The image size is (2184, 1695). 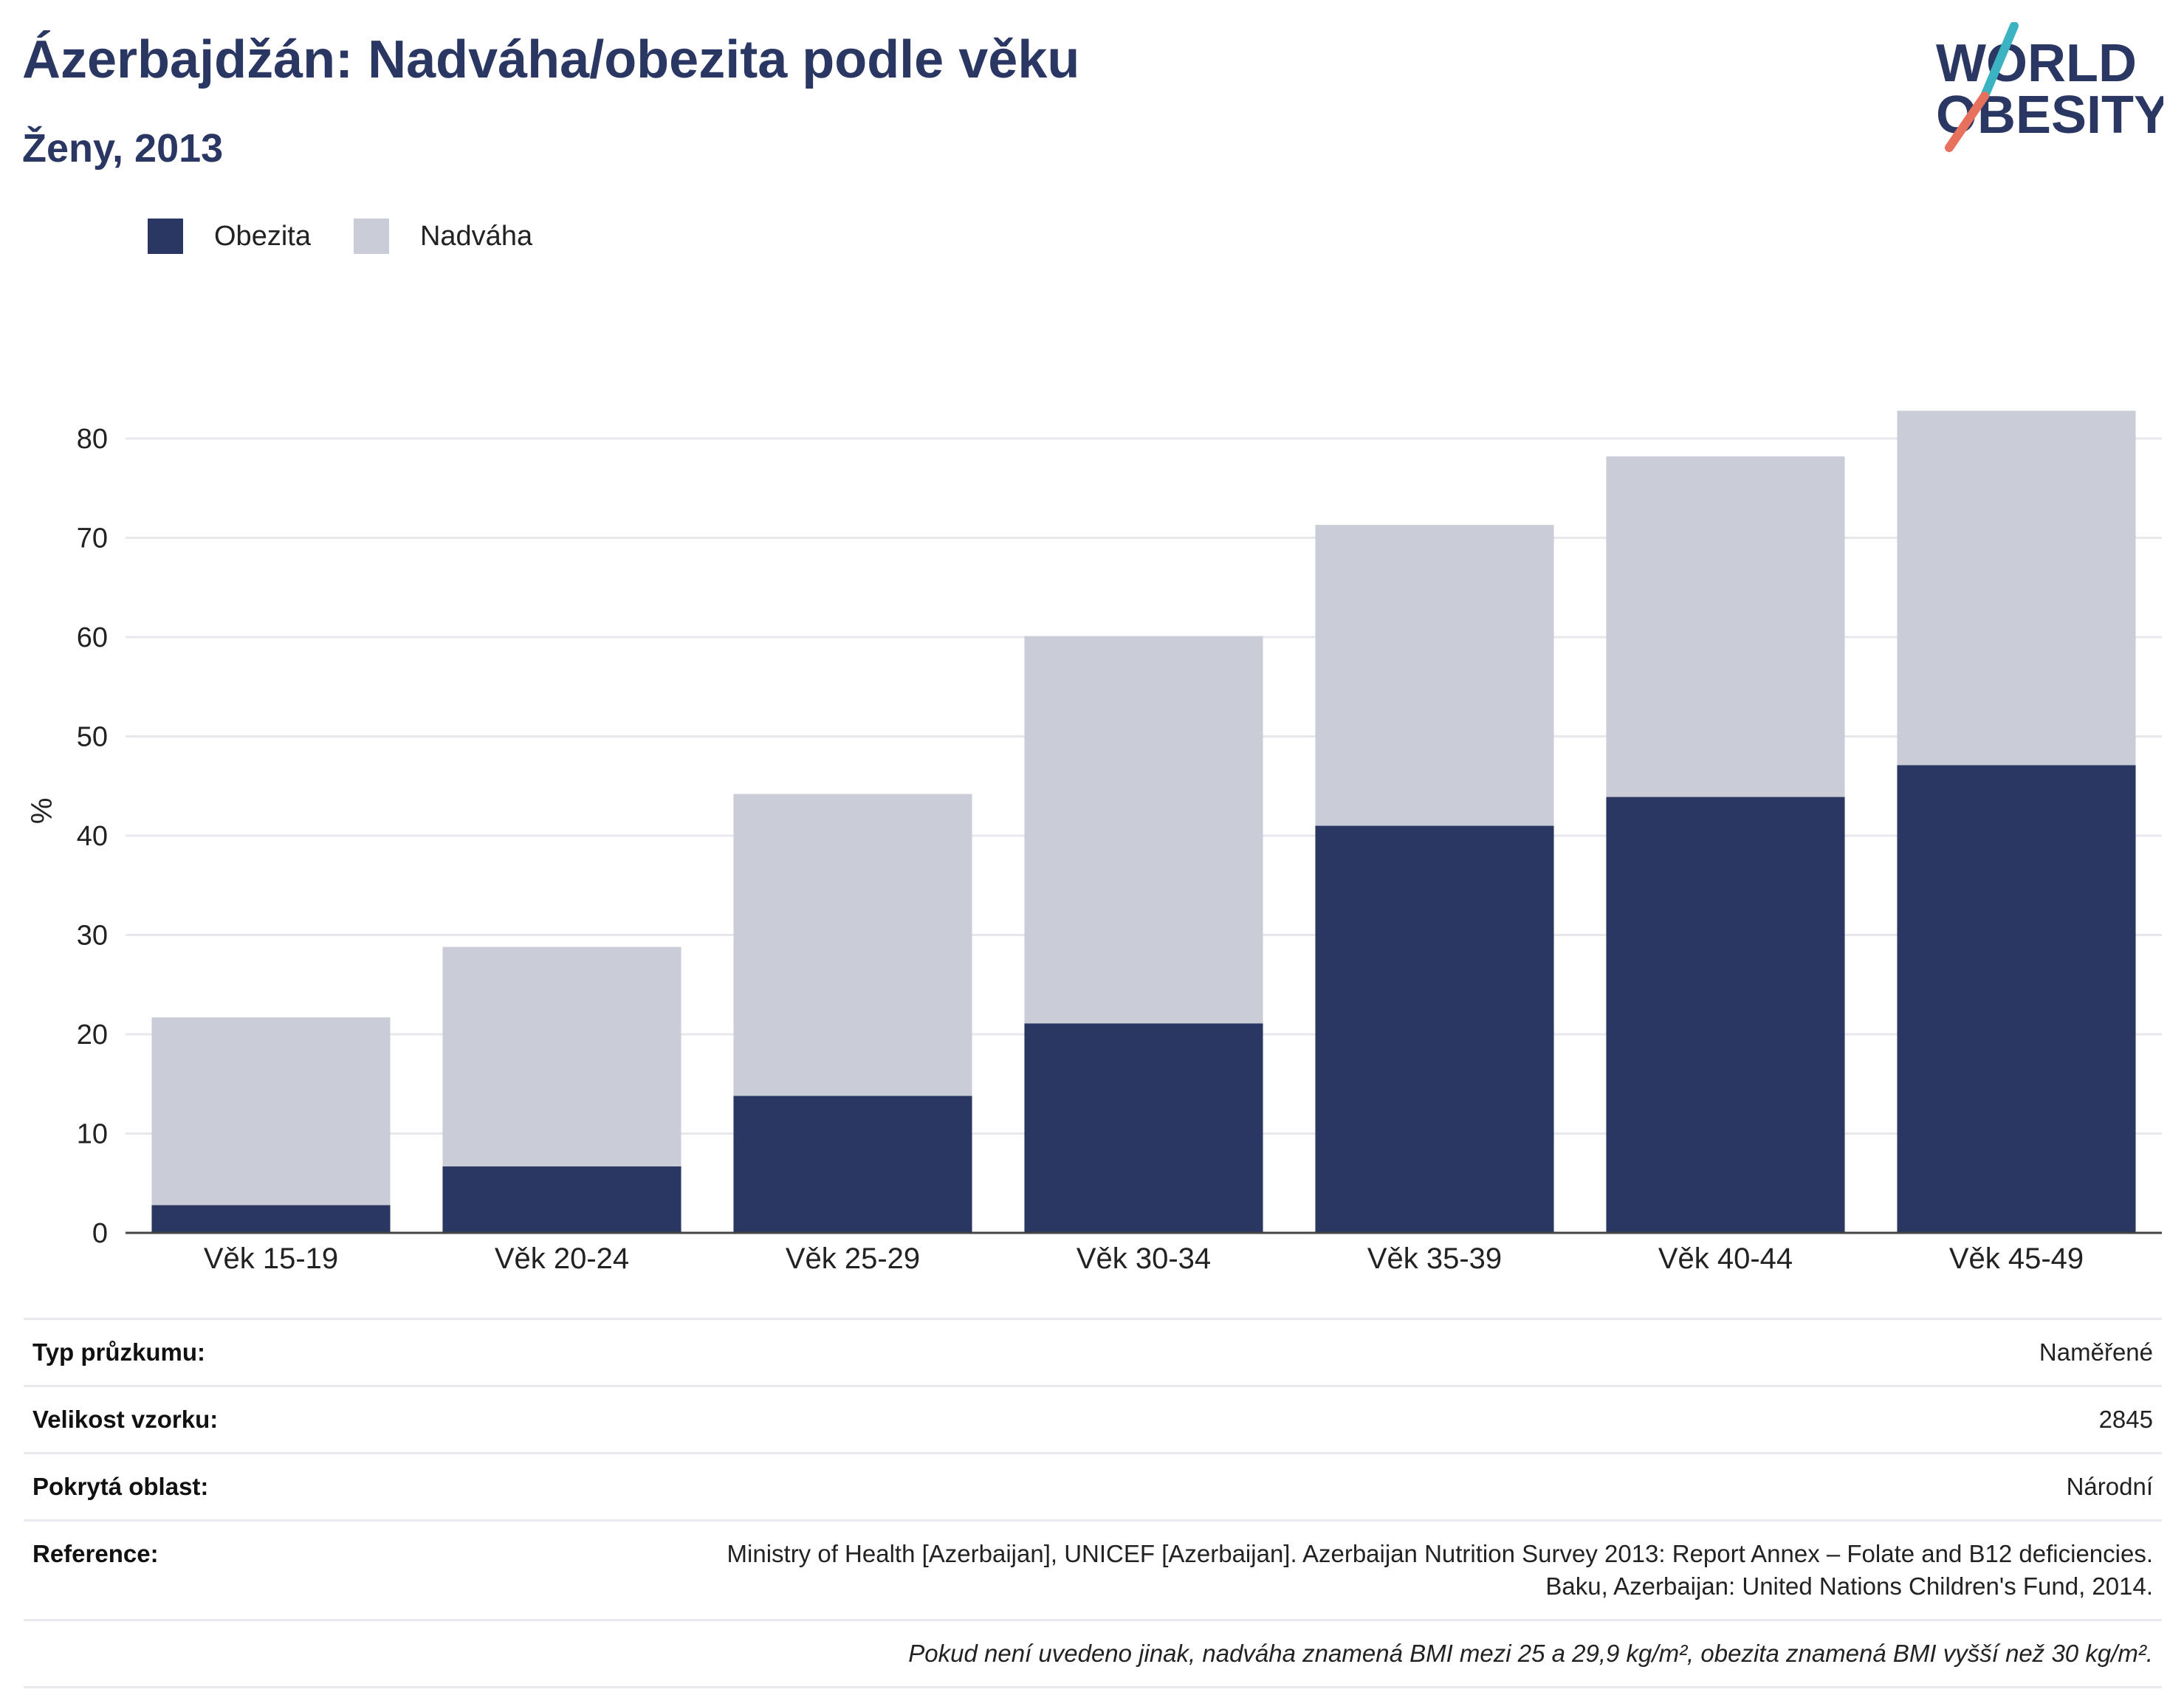 What do you see at coordinates (2037, 64) in the screenshot?
I see `logo-line-1: WORLD` at bounding box center [2037, 64].